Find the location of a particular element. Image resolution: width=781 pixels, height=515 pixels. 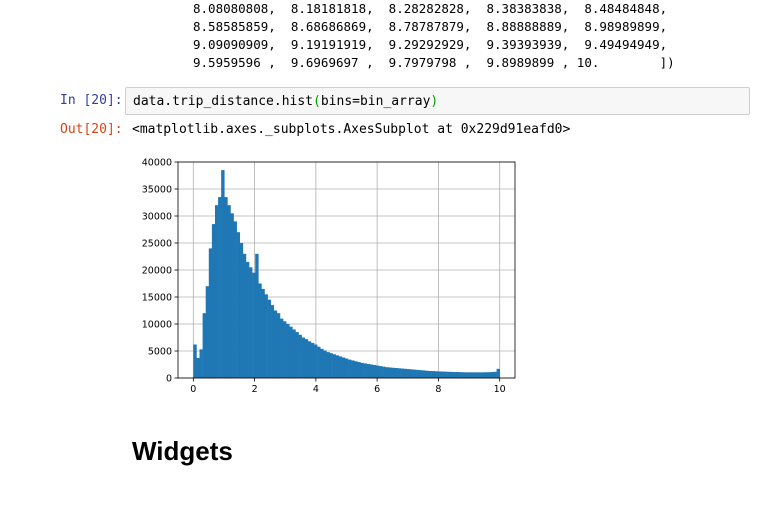

code-args: bins=bin_array is located at coordinates (375, 101).